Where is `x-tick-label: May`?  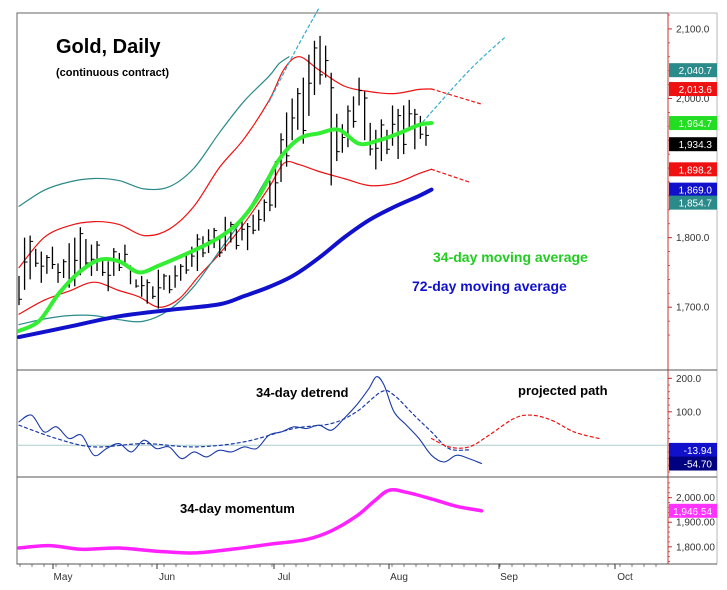
x-tick-label: May is located at coordinates (63, 577).